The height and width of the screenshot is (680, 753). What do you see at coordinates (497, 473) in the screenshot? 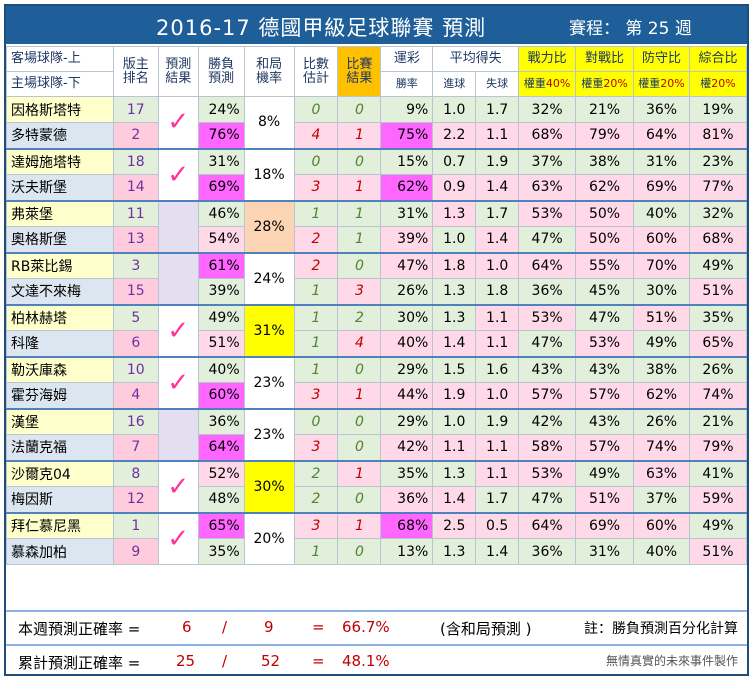
I see `away-goals-against: 1.1` at bounding box center [497, 473].